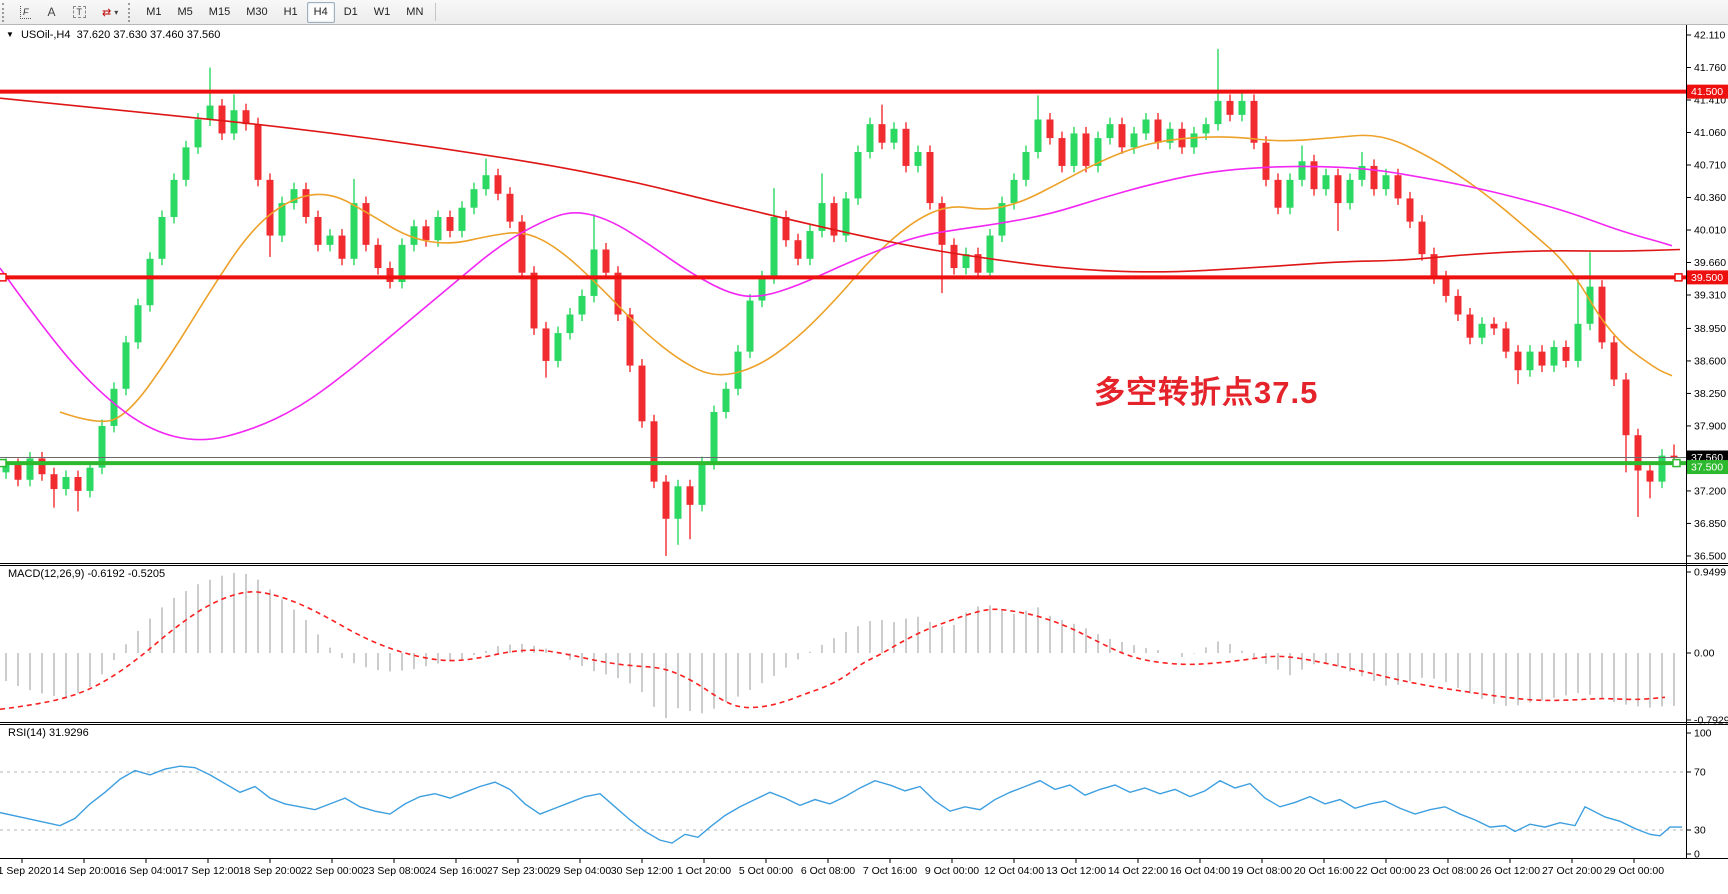 This screenshot has width=1728, height=894. I want to click on timeframe-m5-button: M5, so click(185, 12).